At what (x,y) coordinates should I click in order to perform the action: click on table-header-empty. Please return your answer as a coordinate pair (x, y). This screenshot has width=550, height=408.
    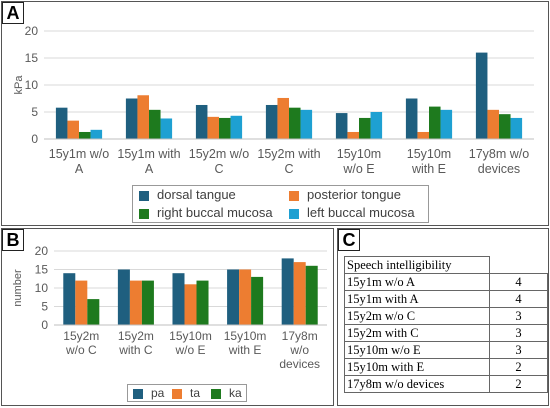
    Looking at the image, I should click on (518, 265).